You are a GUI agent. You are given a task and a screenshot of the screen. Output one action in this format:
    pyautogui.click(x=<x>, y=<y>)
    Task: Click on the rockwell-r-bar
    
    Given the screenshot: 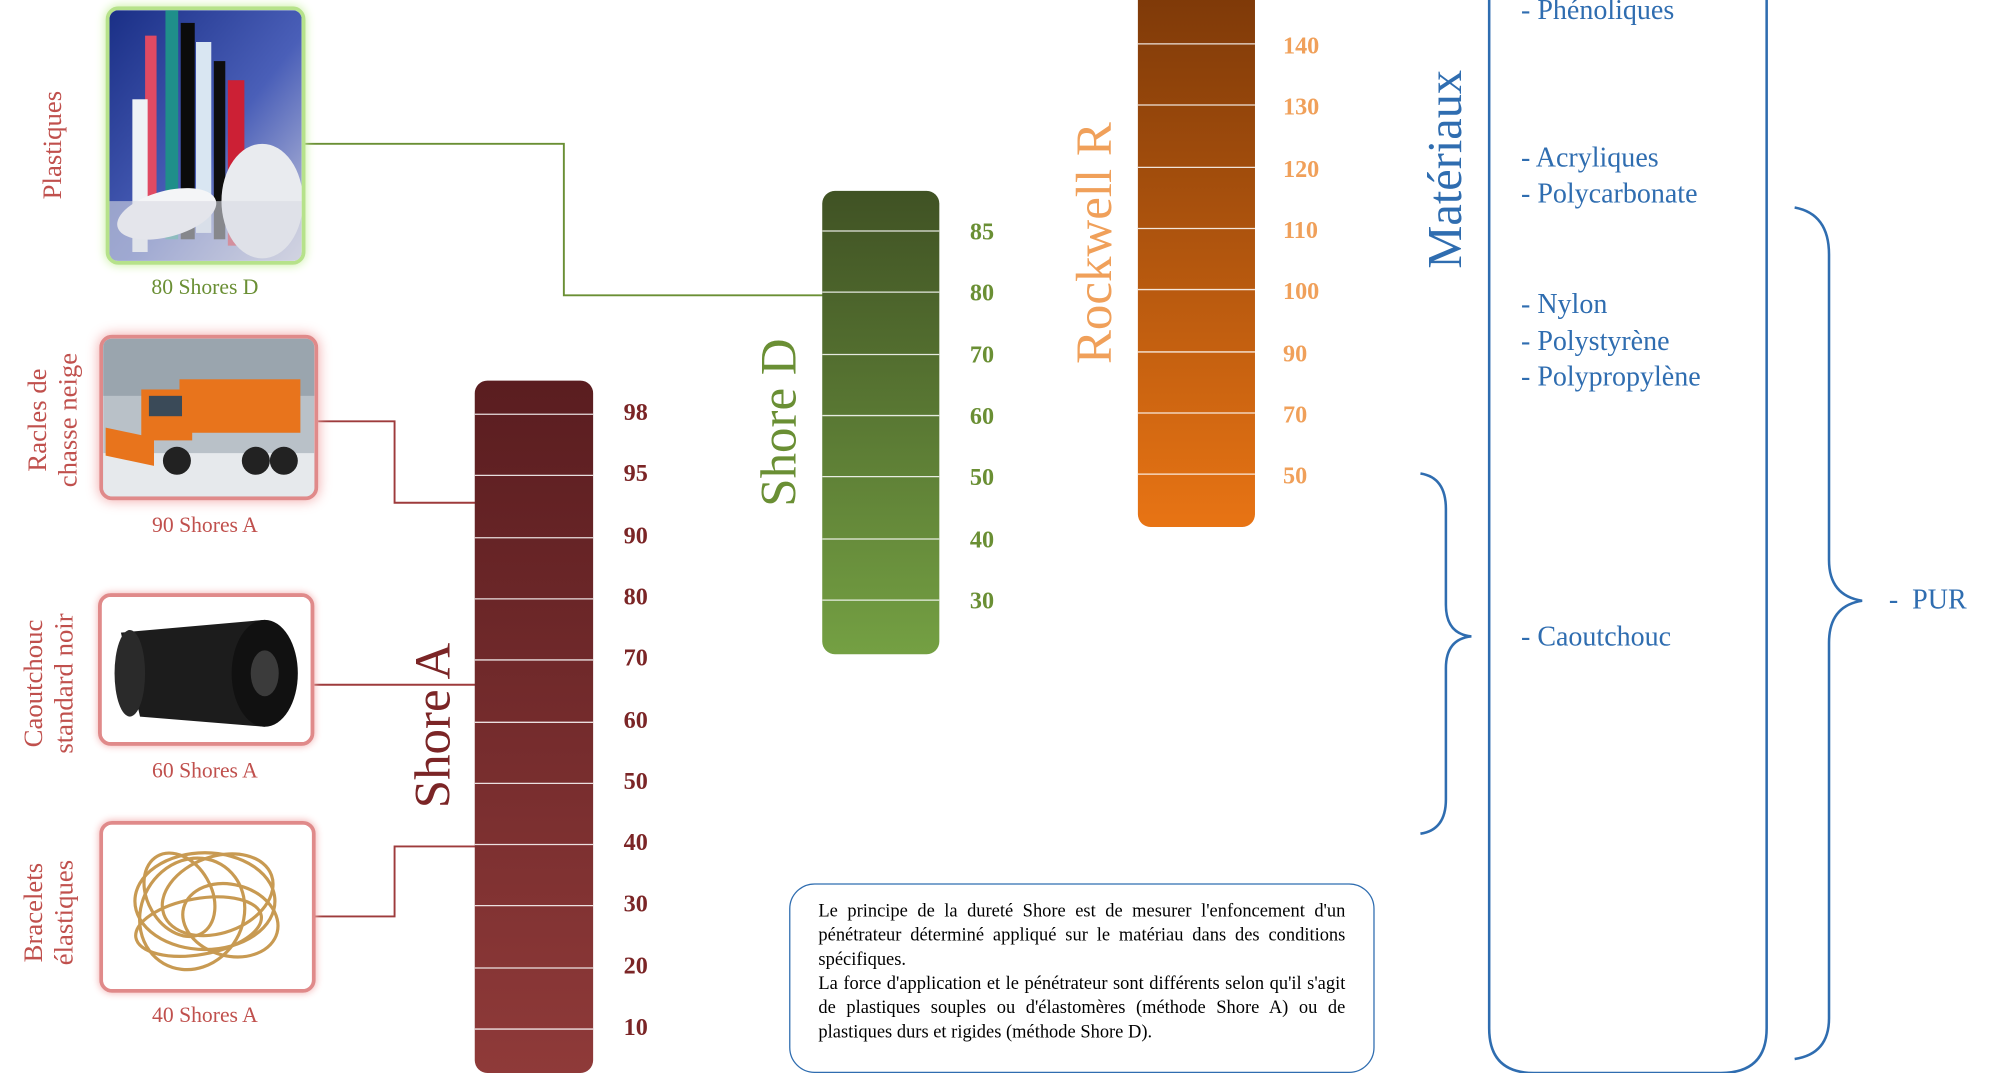 What is the action you would take?
    pyautogui.click(x=1196, y=263)
    